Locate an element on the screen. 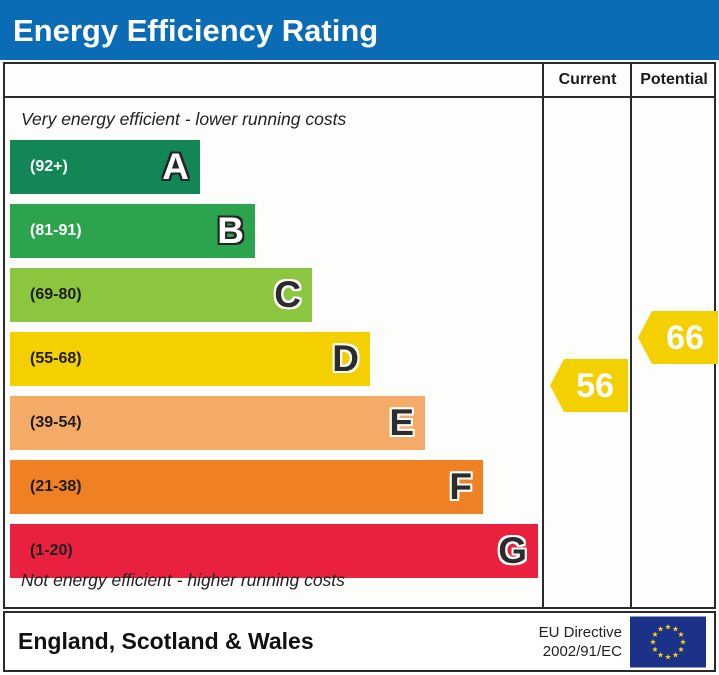 This screenshot has height=675, width=719. band-letter-e: E is located at coordinates (401, 422).